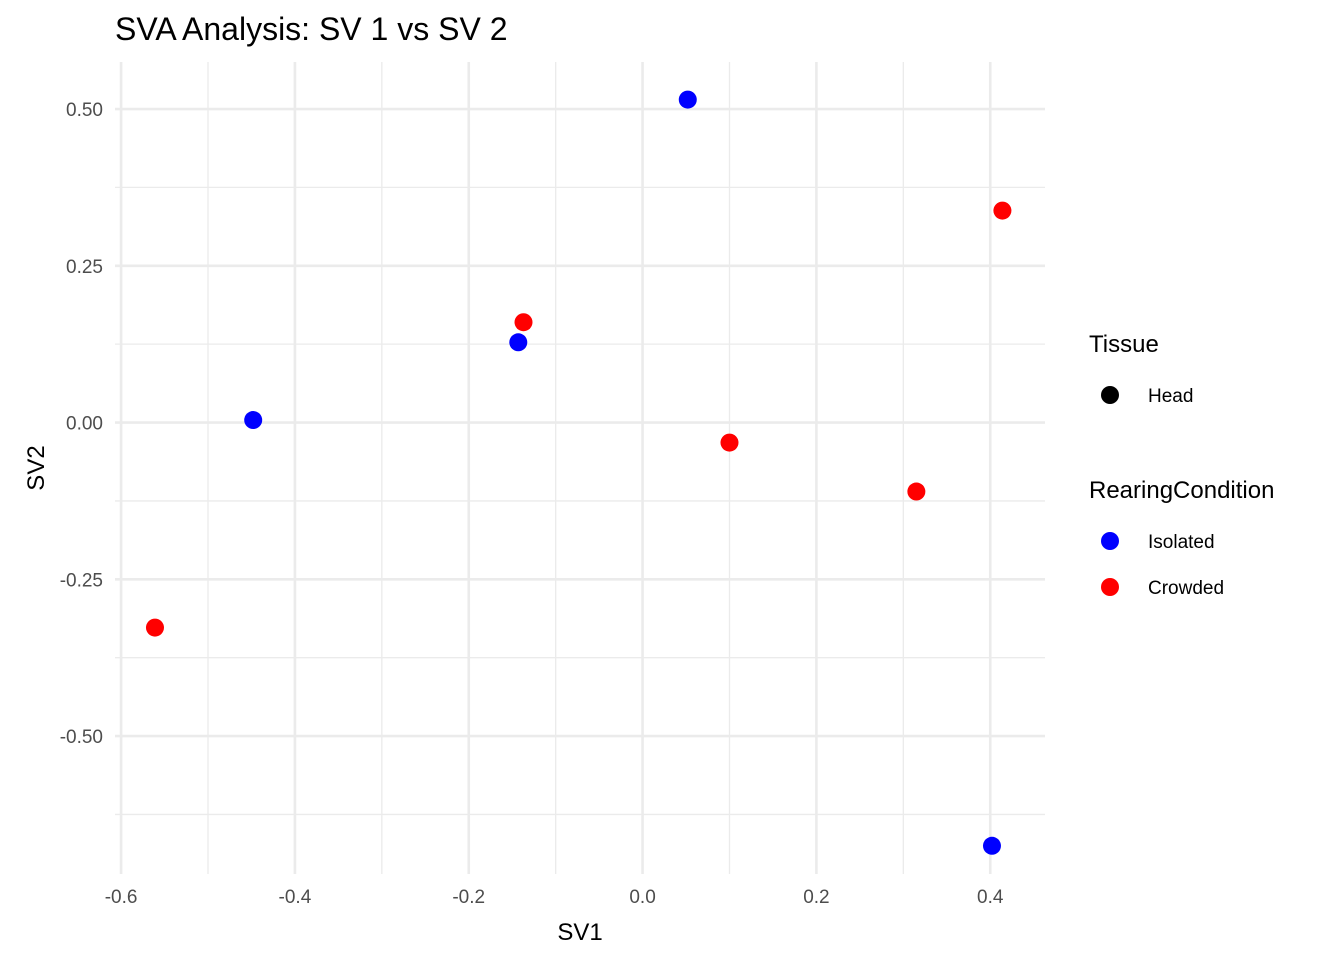  Describe the element at coordinates (36, 467) in the screenshot. I see `y-axis-title: SV2` at that location.